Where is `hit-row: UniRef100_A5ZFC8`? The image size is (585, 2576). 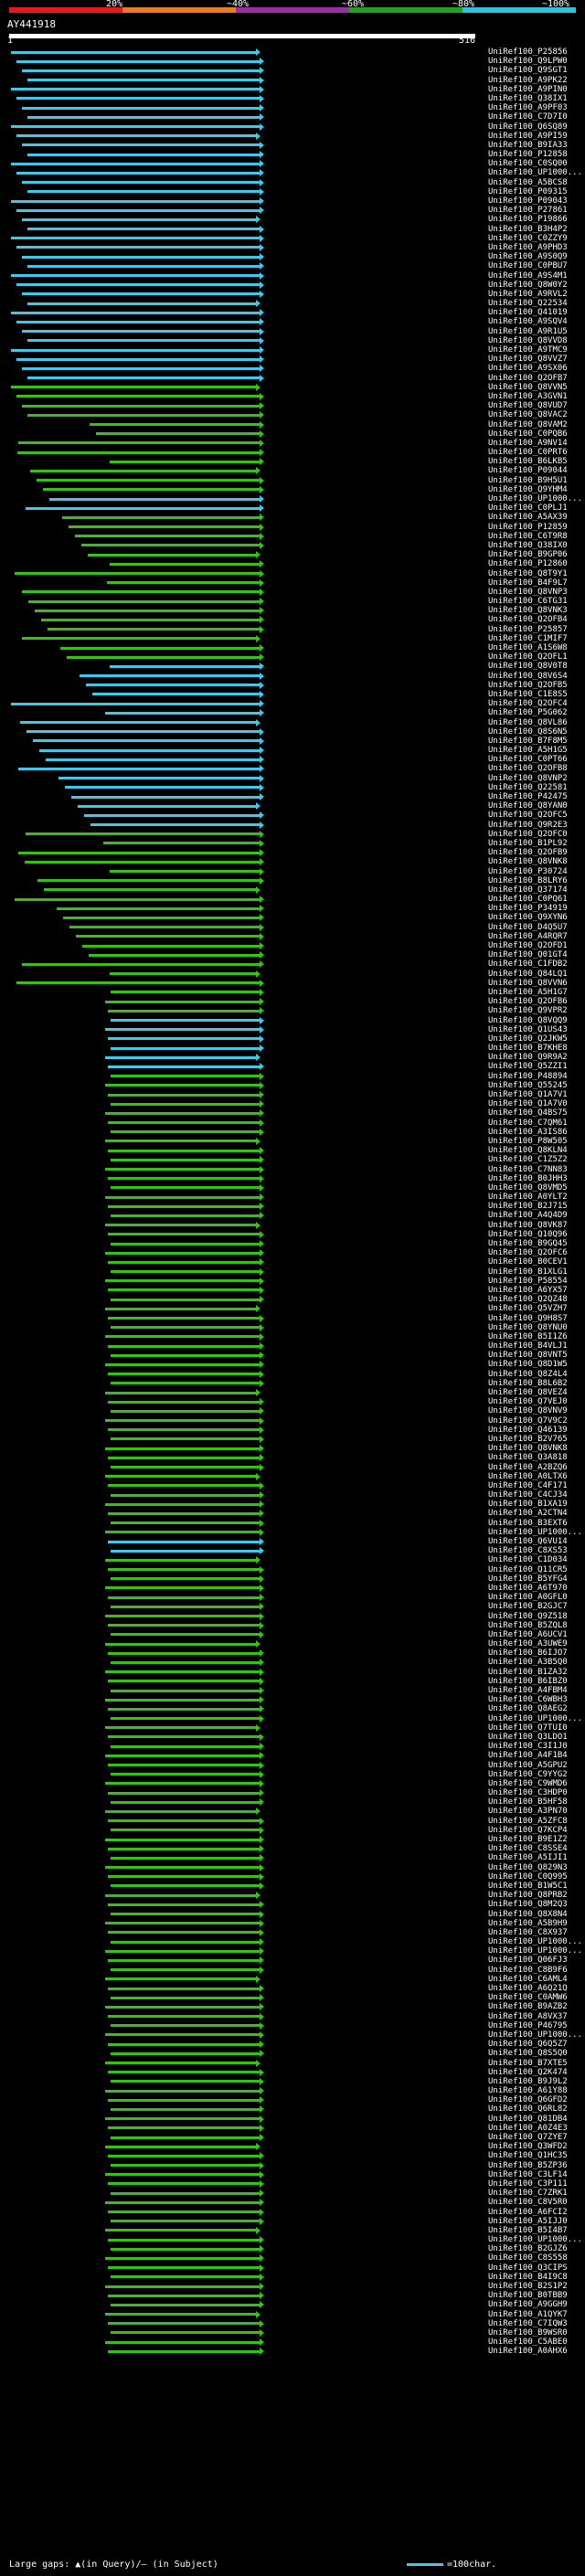 hit-row: UniRef100_A5ZFC8 is located at coordinates (293, 1821).